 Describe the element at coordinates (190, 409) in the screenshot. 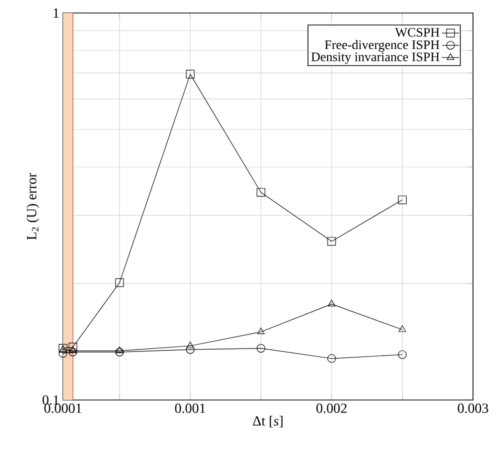

I see `x-tick-label: 0.001` at that location.